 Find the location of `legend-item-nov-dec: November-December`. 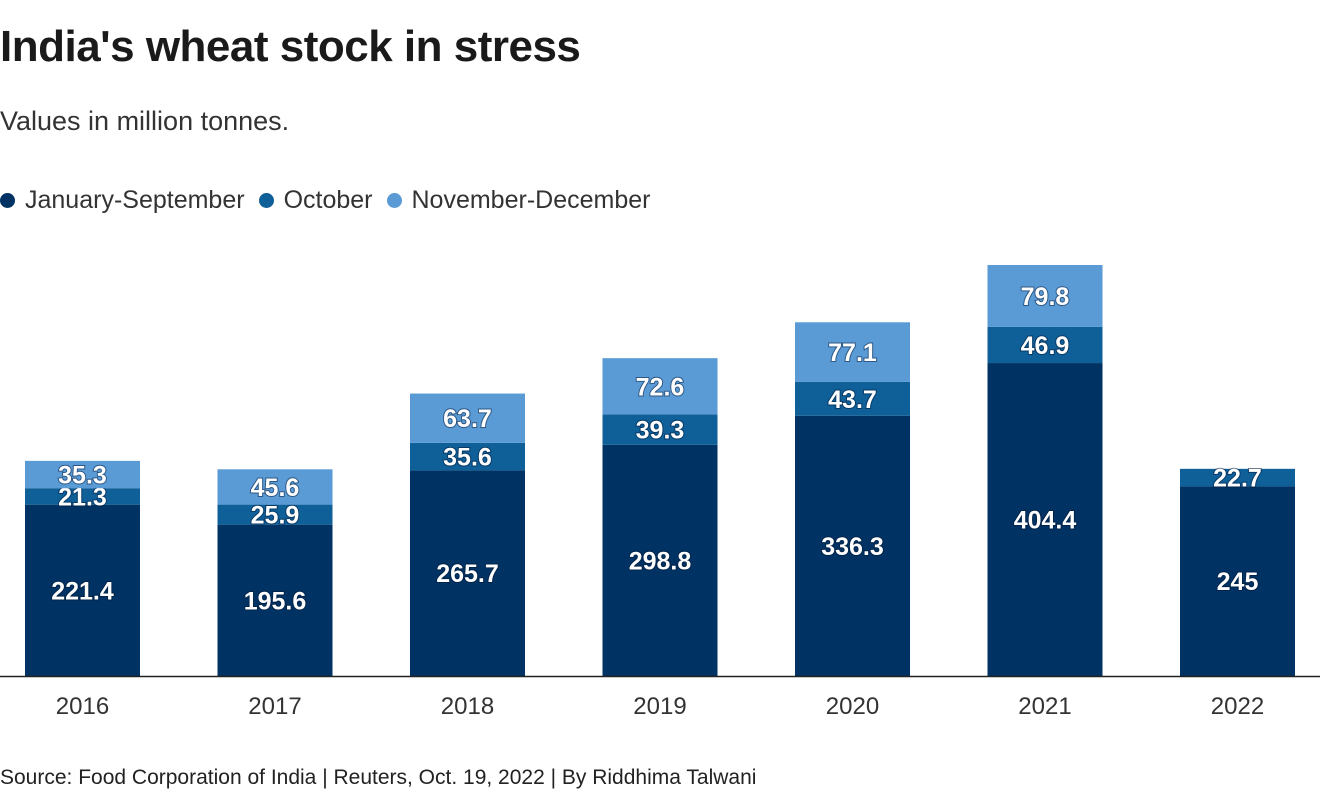

legend-item-nov-dec: November-December is located at coordinates (518, 200).